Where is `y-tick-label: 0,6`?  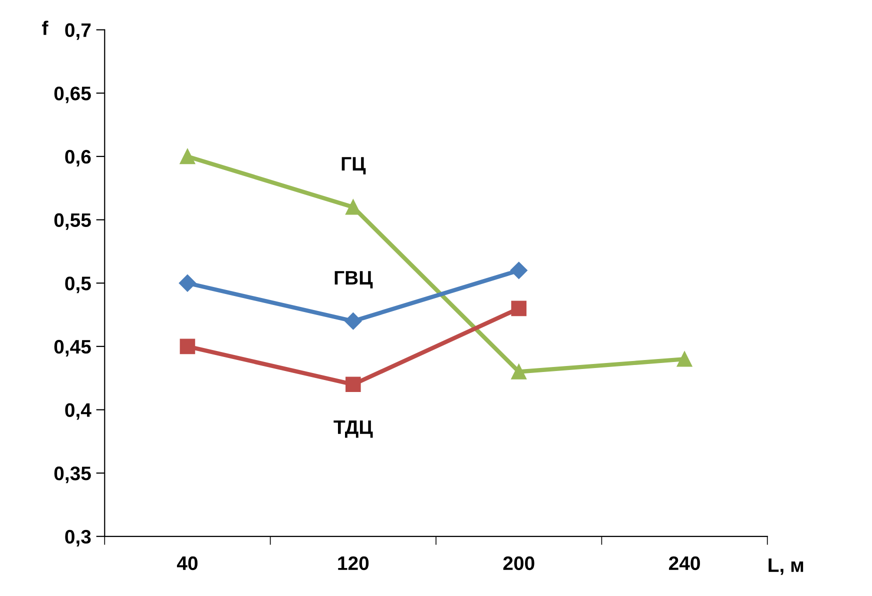
y-tick-label: 0,6 is located at coordinates (78, 158).